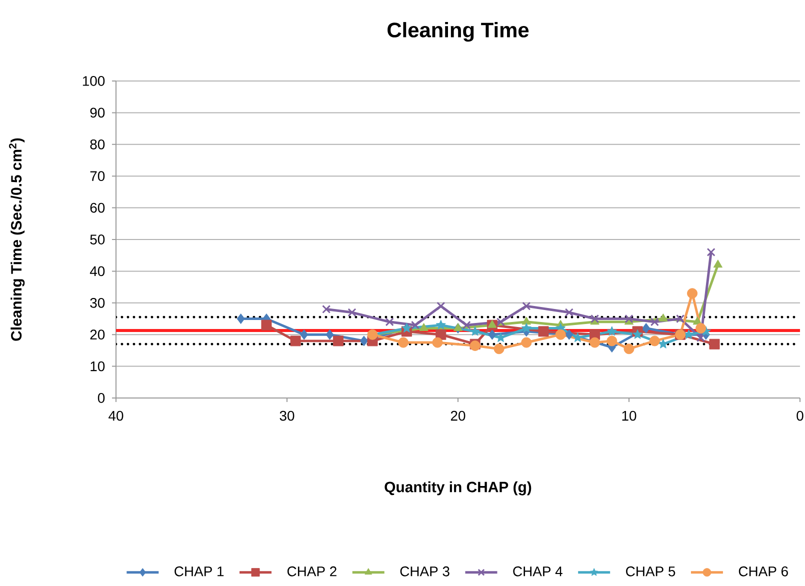 The width and height of the screenshot is (805, 586). I want to click on x-tick-label: 40, so click(116, 415).